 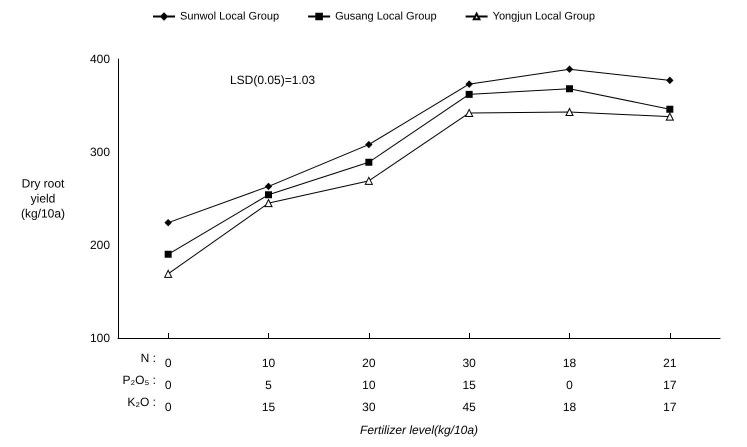 I want to click on x-tick-label: 21 17 17, so click(x=670, y=385).